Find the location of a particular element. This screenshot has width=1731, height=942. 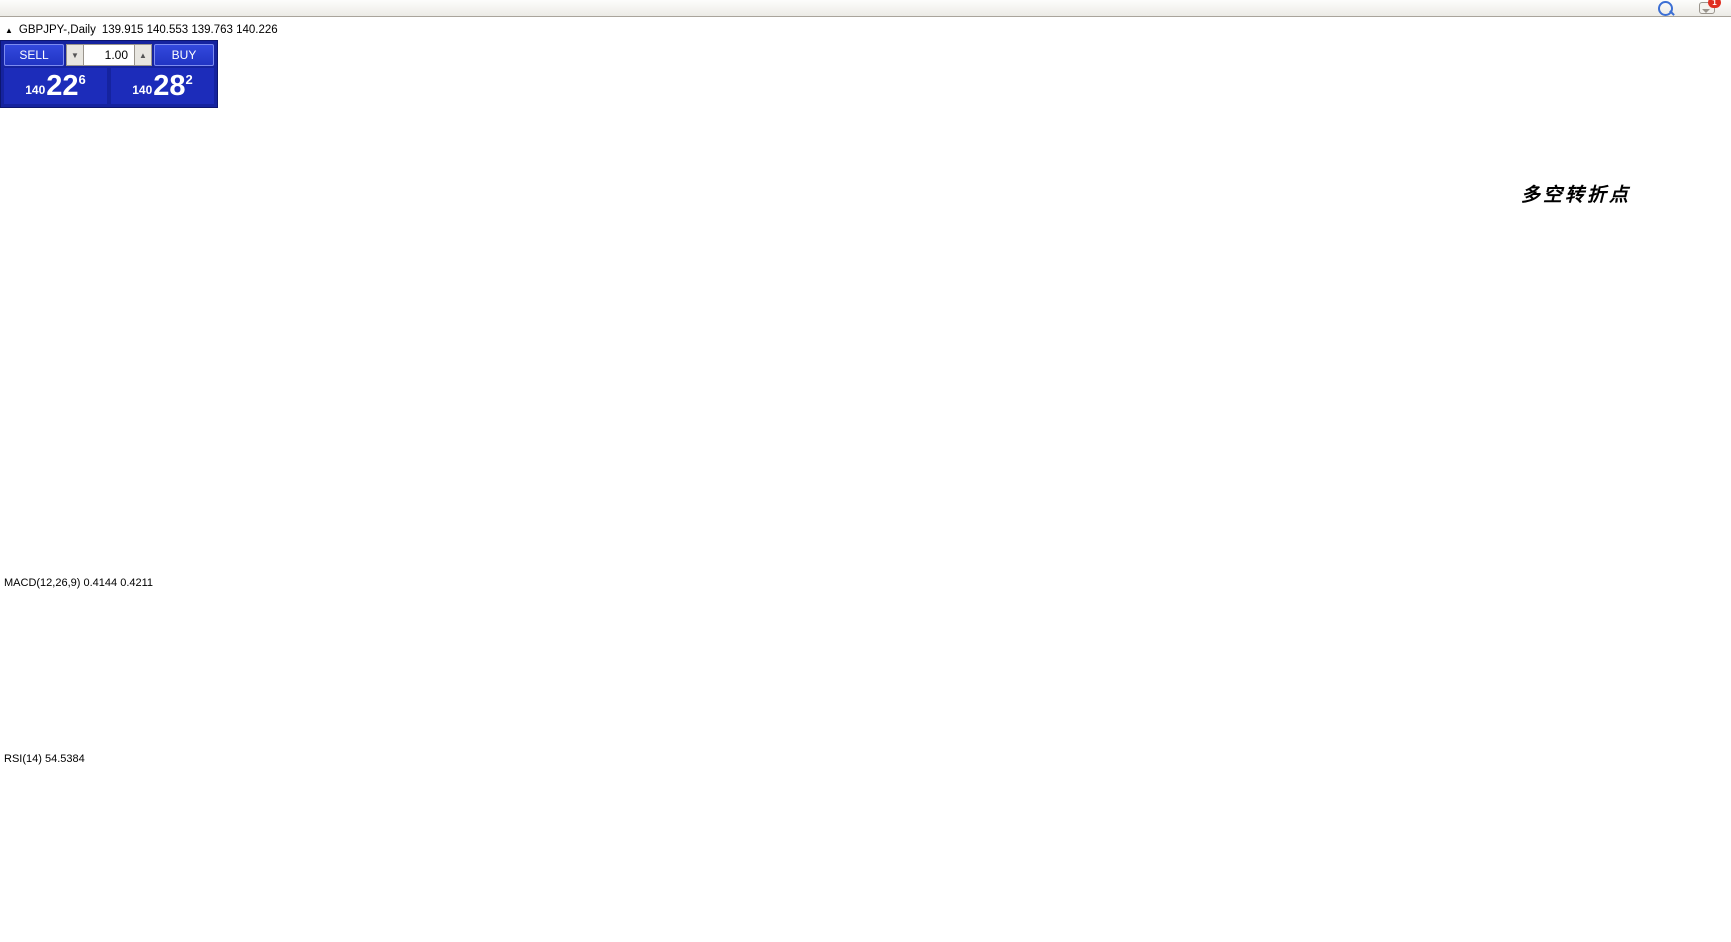

notification-badge: 1 is located at coordinates (1714, 4).